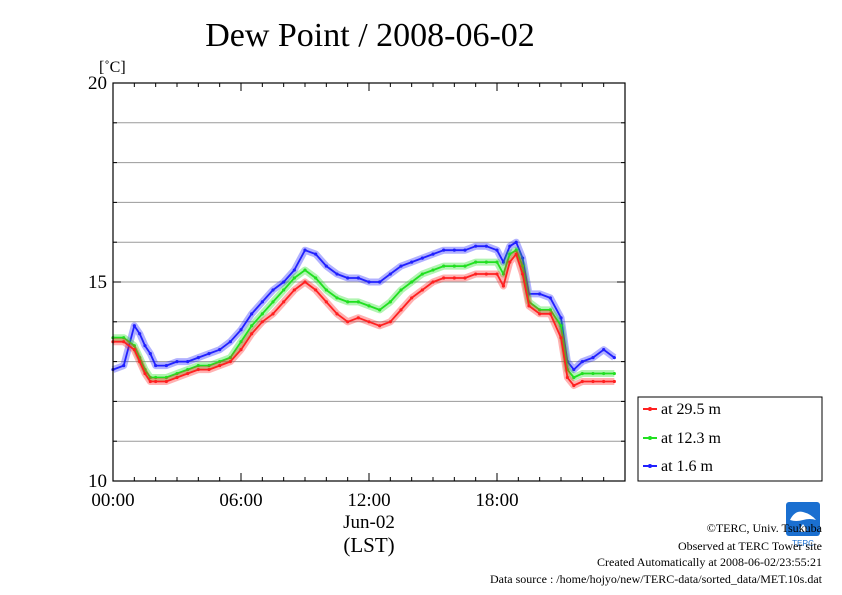 The width and height of the screenshot is (842, 595). I want to click on logo-text: TERC, so click(803, 543).